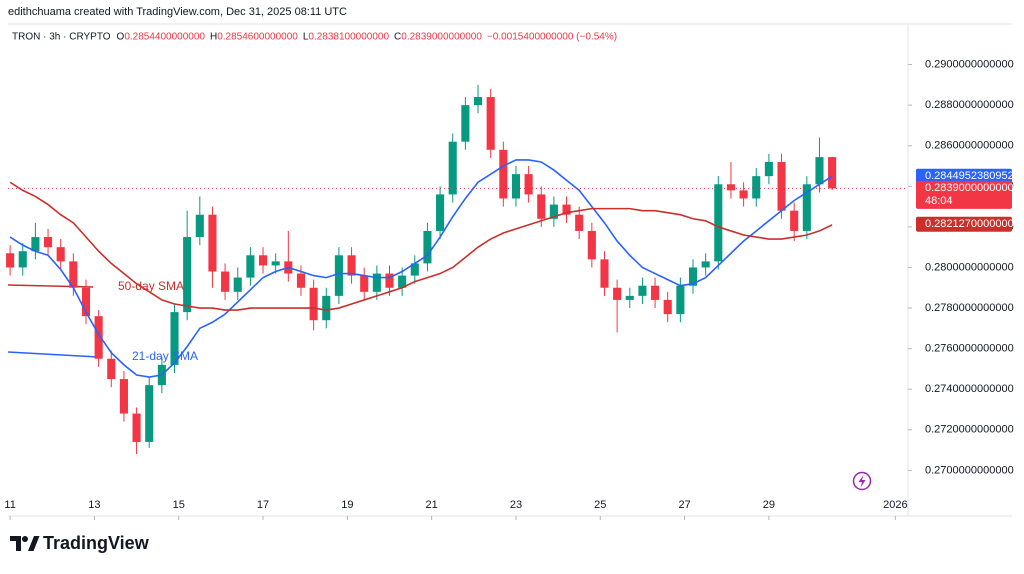  Describe the element at coordinates (969, 308) in the screenshot. I see `y-tick-label: 0.2780000000000` at that location.